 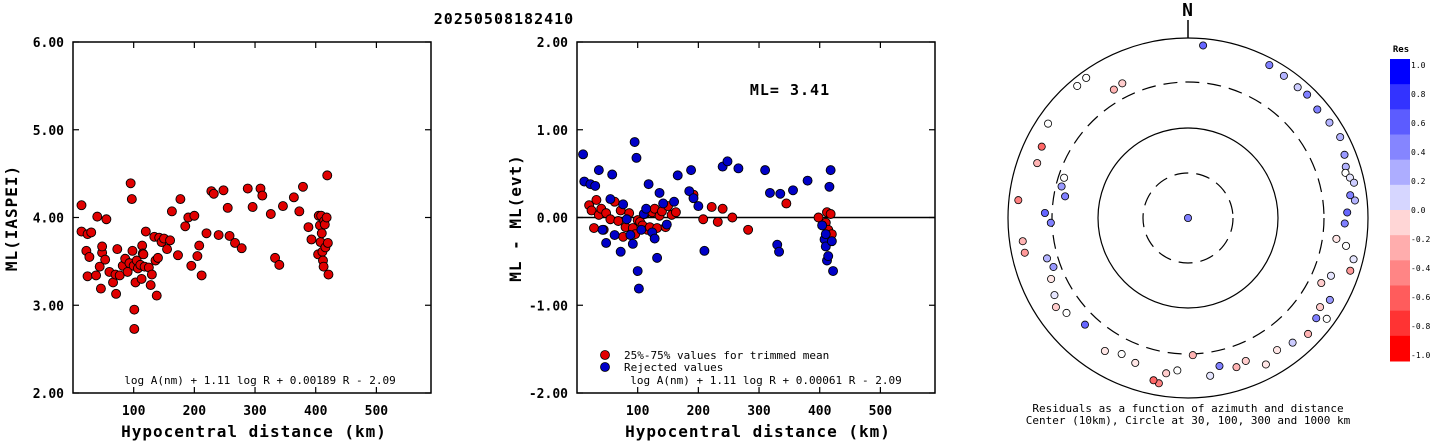 What do you see at coordinates (1418, 94) in the screenshot?
I see `colorbar-label: 0.8` at bounding box center [1418, 94].